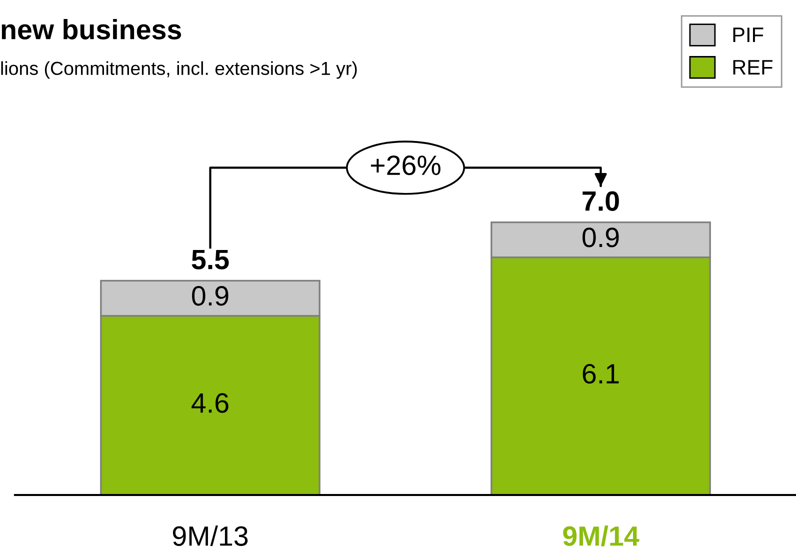 Image resolution: width=796 pixels, height=555 pixels. Describe the element at coordinates (179, 70) in the screenshot. I see `chart-subtitle: lions (Commitments, incl. extensions >1 yr)` at that location.